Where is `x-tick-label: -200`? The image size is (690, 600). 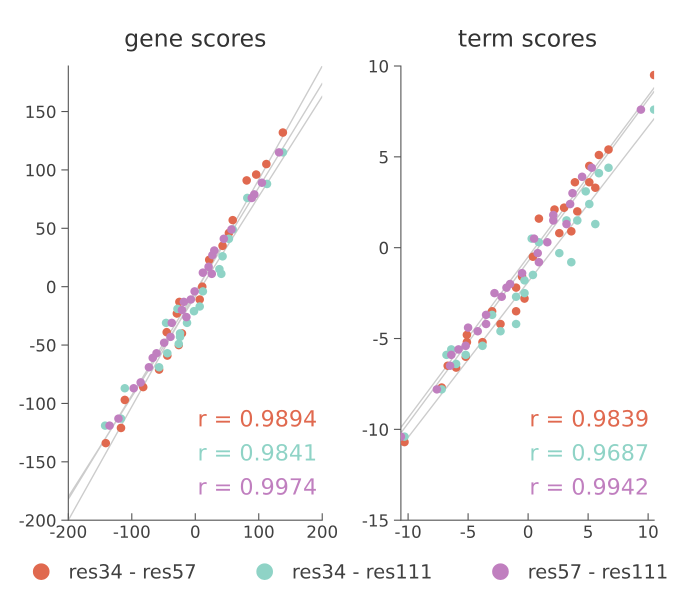 x-tick-label: -200 is located at coordinates (68, 531).